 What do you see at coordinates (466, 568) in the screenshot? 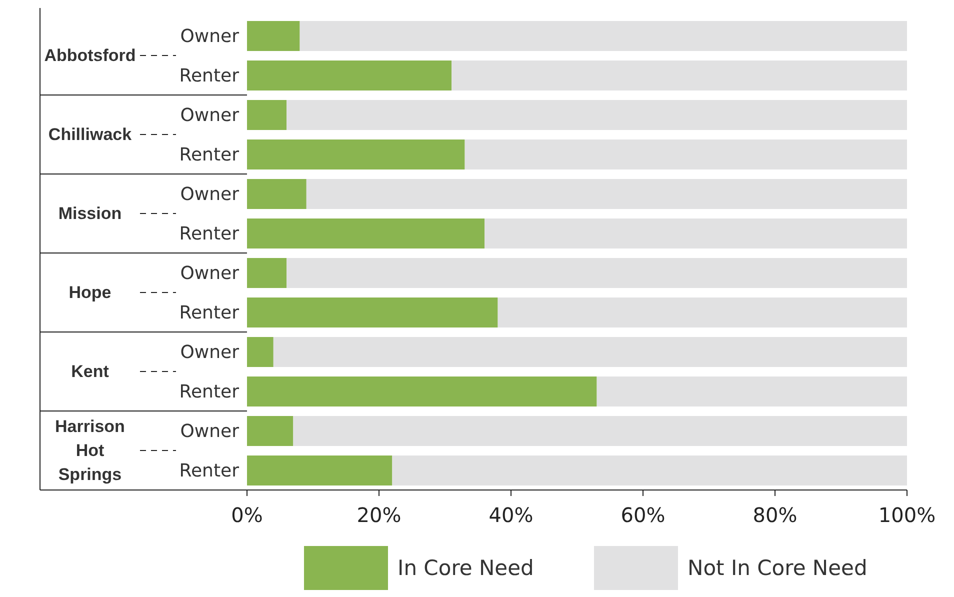
I see `legend-label: In Core Need` at bounding box center [466, 568].